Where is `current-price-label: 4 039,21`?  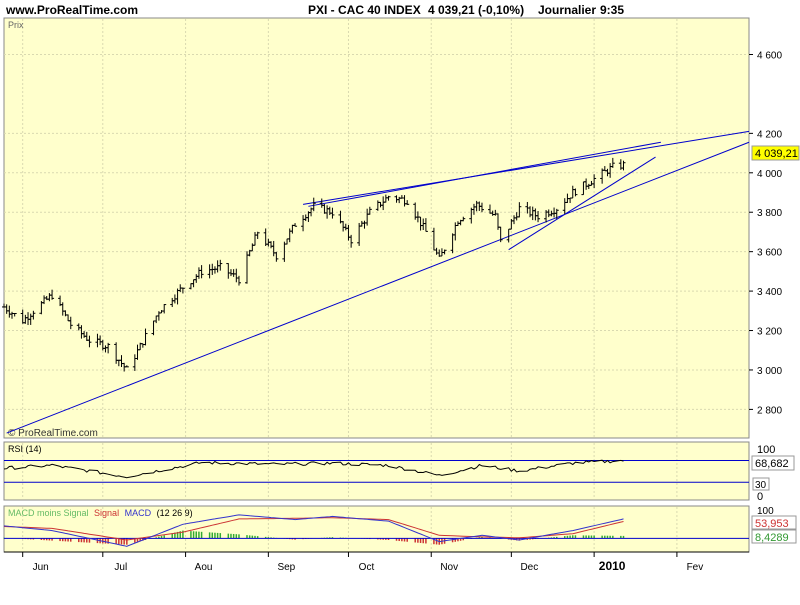 current-price-label: 4 039,21 is located at coordinates (776, 154).